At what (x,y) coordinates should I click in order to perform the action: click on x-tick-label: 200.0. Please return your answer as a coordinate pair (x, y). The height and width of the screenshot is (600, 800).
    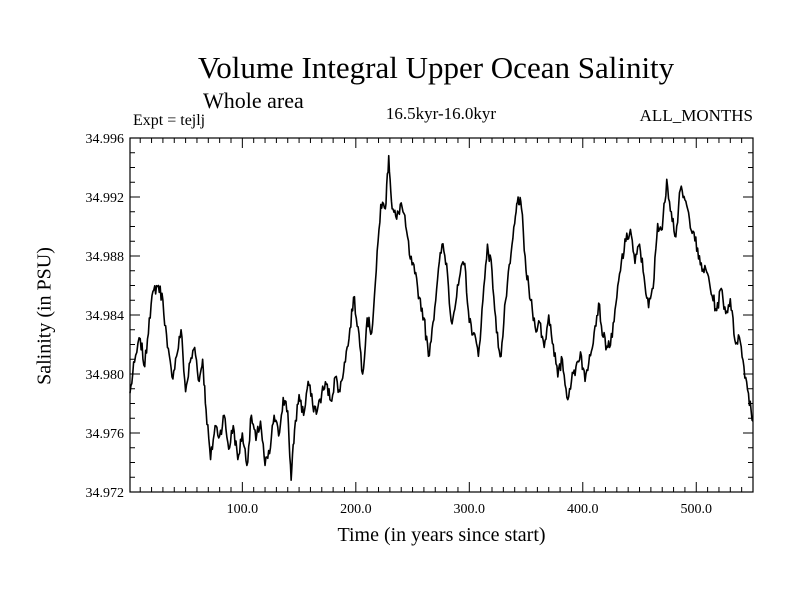
    Looking at the image, I should click on (356, 509).